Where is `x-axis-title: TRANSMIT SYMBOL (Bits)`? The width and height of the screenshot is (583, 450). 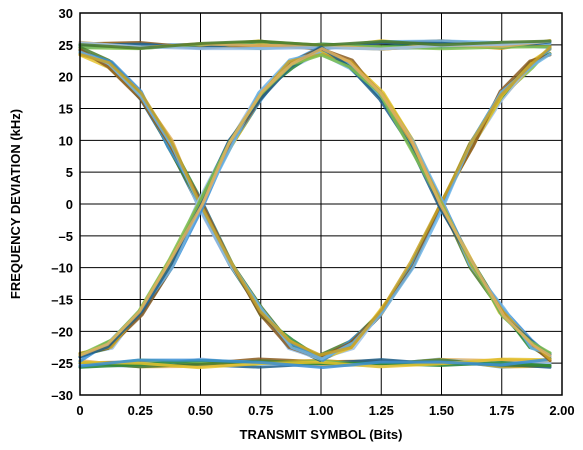
x-axis-title: TRANSMIT SYMBOL (Bits) is located at coordinates (321, 434).